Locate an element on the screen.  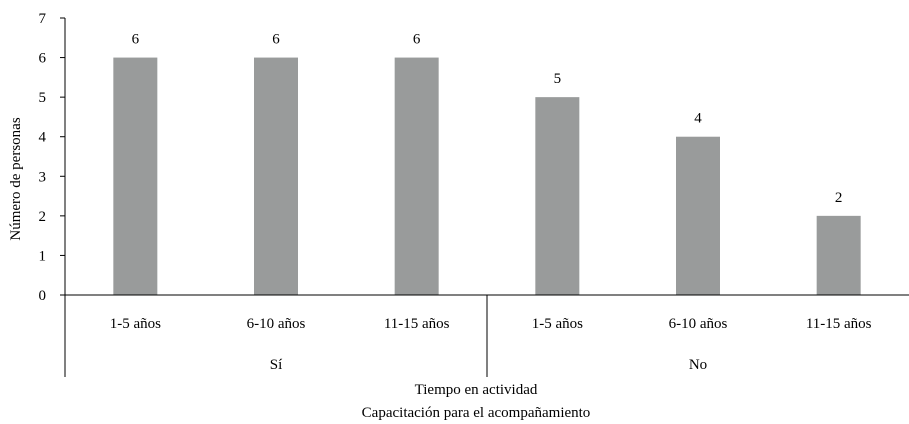
y-tick-label: 7 is located at coordinates (43, 19).